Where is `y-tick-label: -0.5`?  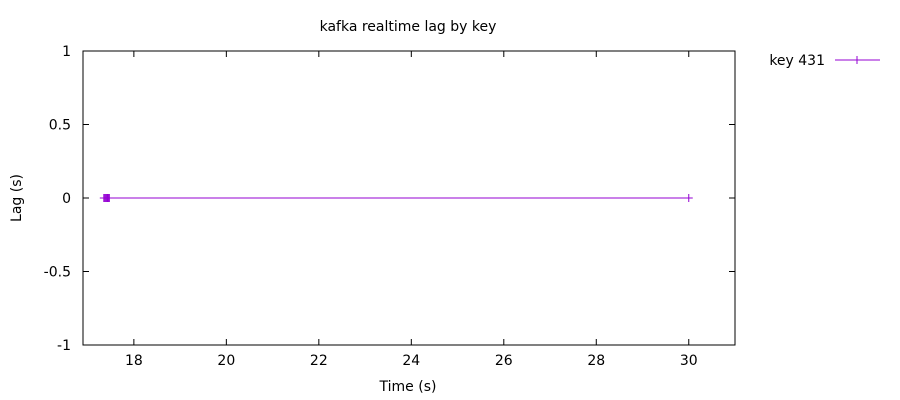 y-tick-label: -0.5 is located at coordinates (57, 273).